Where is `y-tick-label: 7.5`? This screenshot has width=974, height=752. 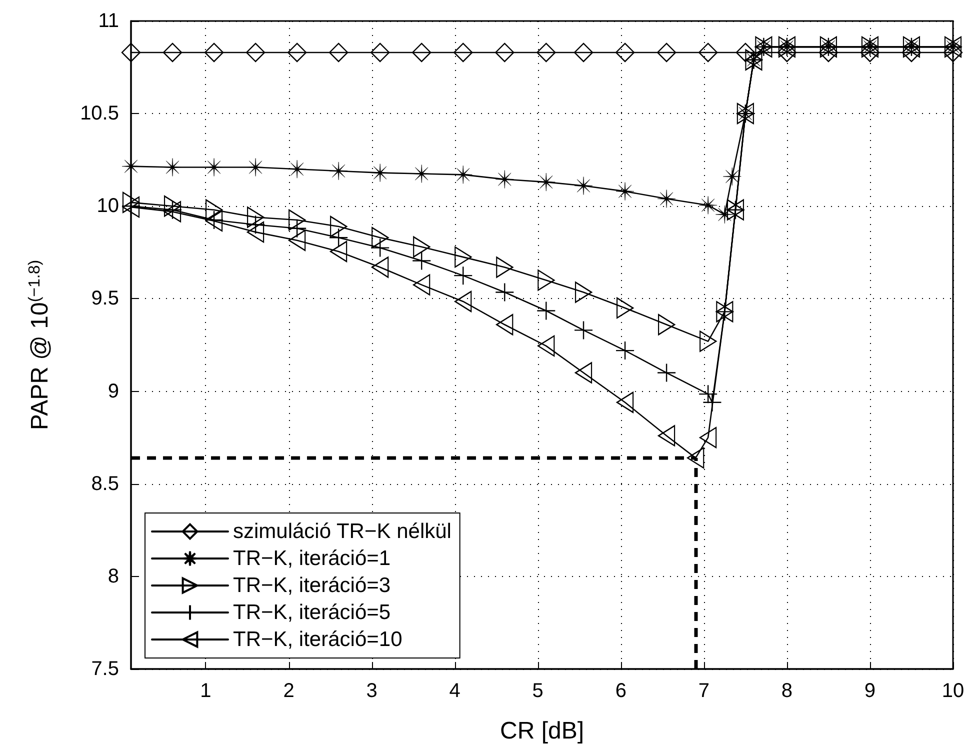 y-tick-label: 7.5 is located at coordinates (105, 669).